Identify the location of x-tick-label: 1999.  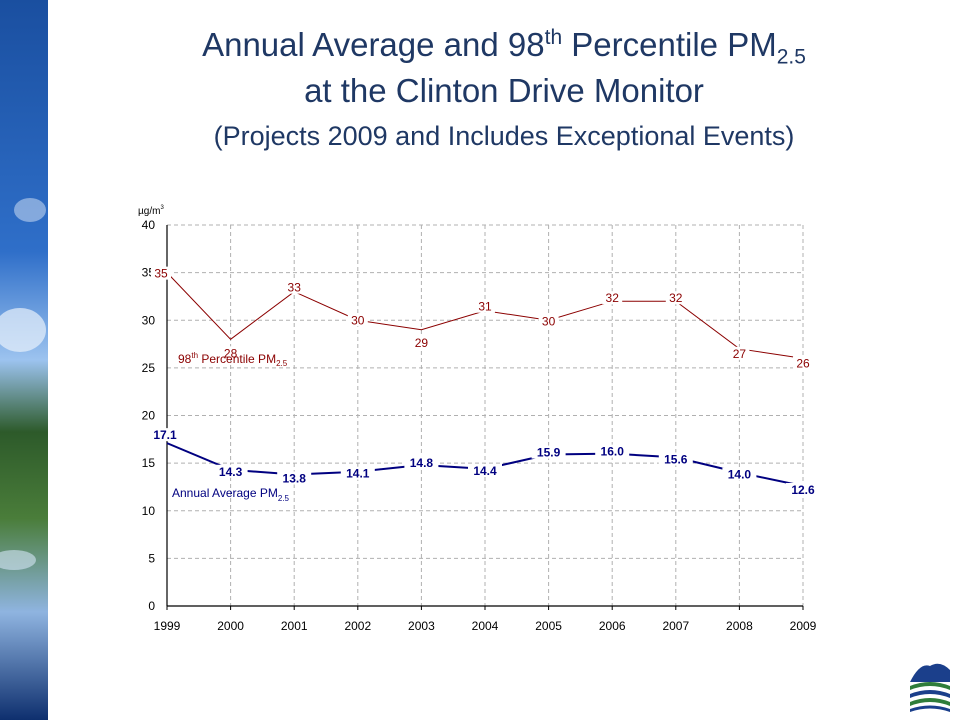
(167, 626).